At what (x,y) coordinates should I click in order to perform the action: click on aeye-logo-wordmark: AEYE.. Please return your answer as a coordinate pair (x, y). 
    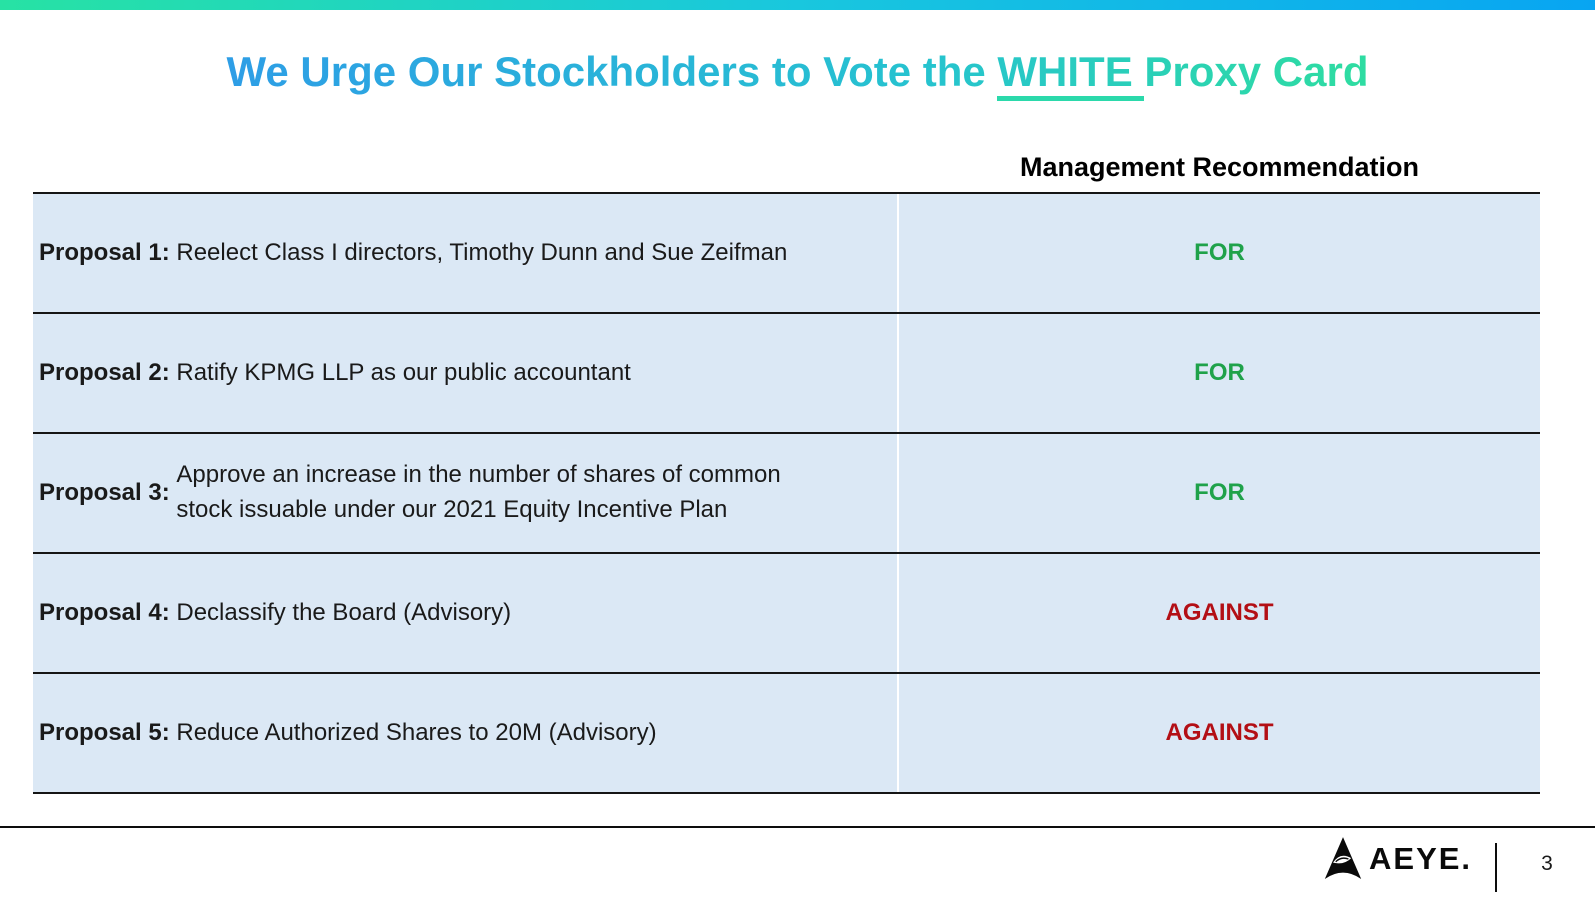
    Looking at the image, I should click on (1421, 858).